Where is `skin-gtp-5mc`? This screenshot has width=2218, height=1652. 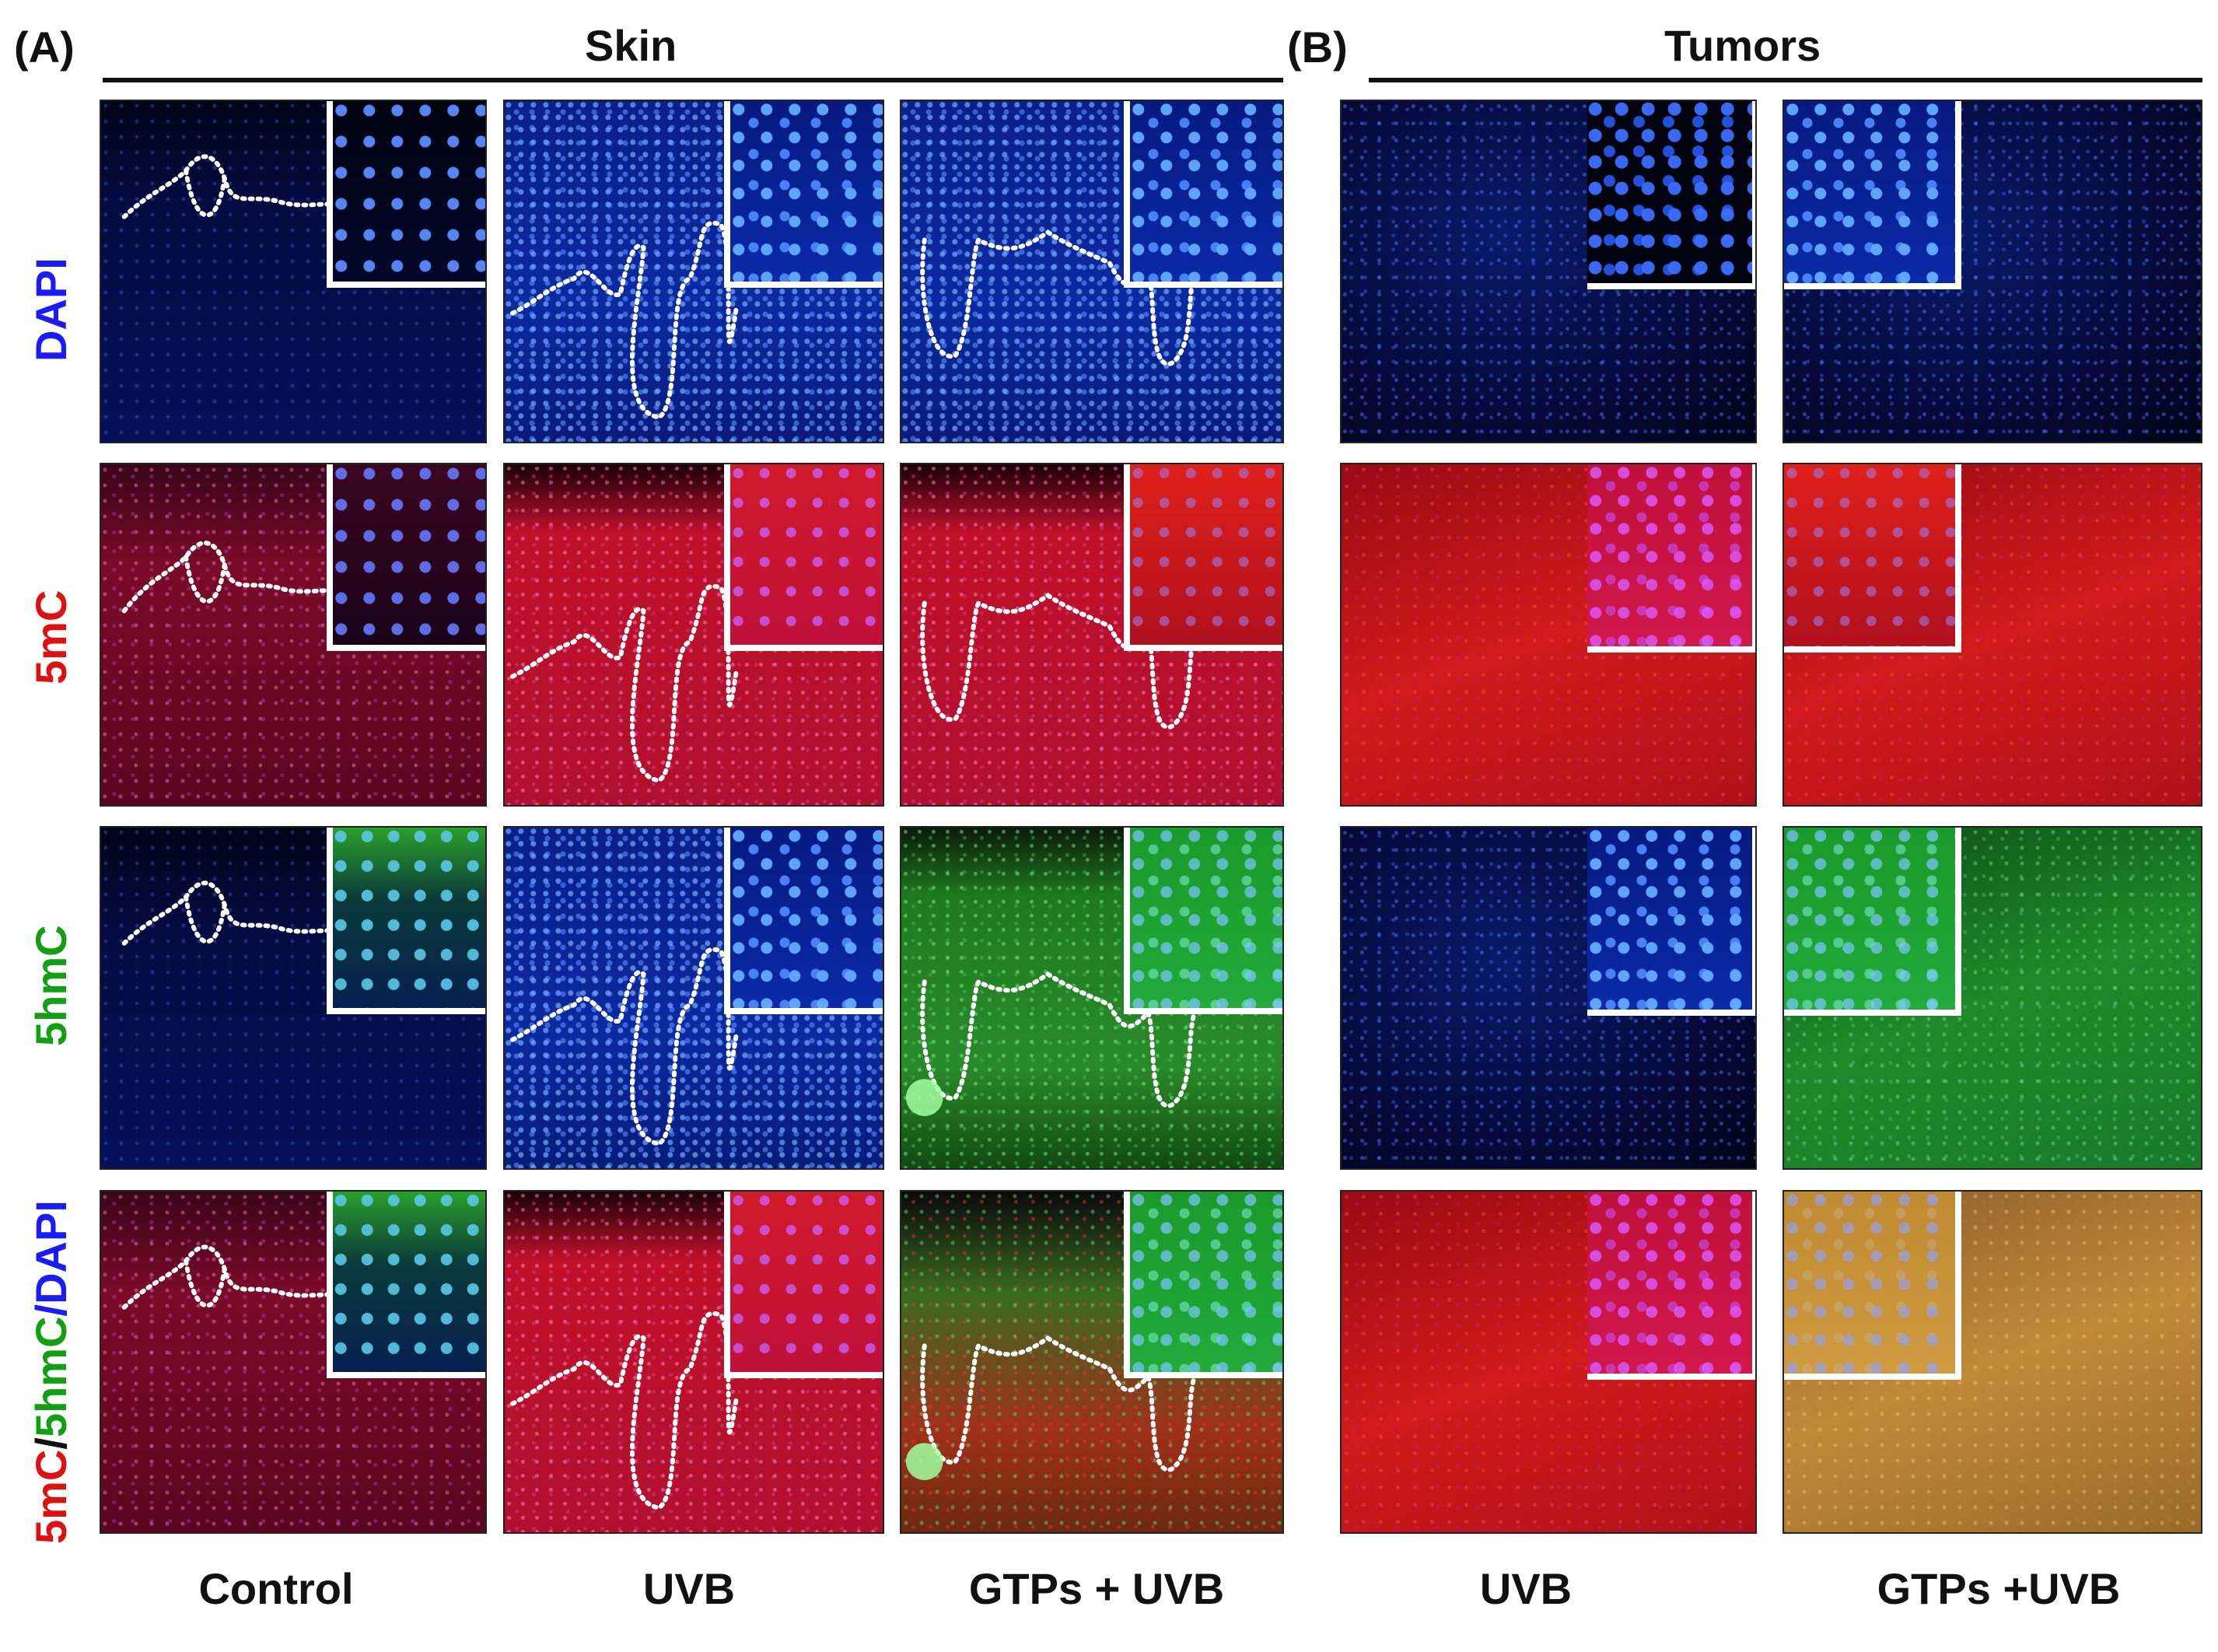
skin-gtp-5mc is located at coordinates (1092, 635).